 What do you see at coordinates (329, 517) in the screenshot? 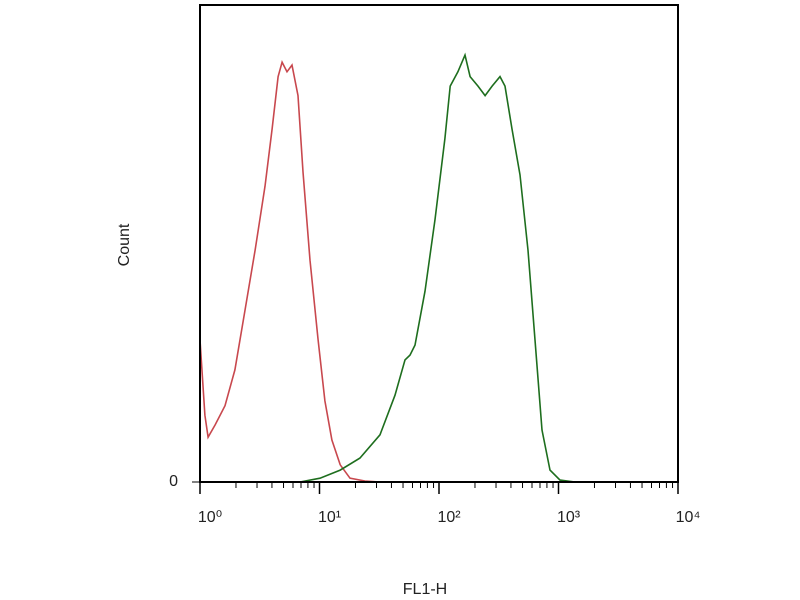
I see `x-tick-label: 10¹` at bounding box center [329, 517].